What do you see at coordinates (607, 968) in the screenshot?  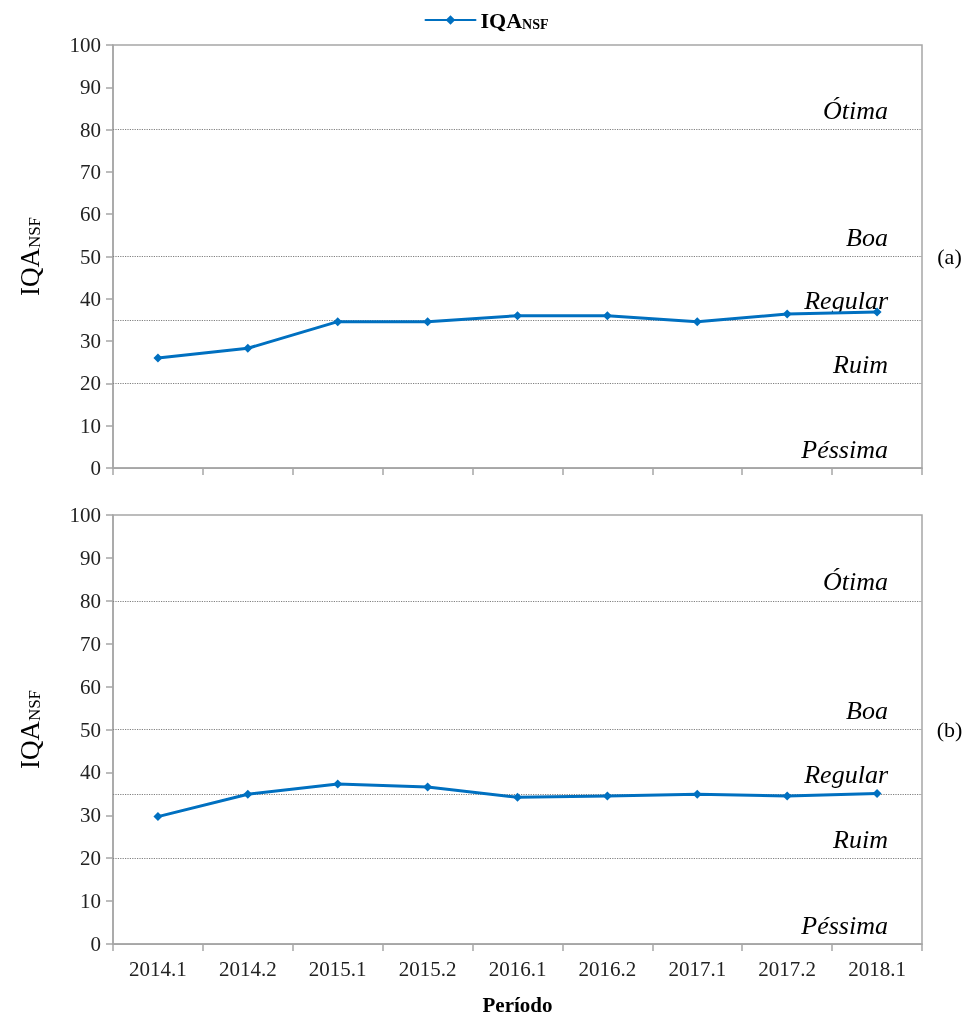 I see `x-tick-label: 2016.2` at bounding box center [607, 968].